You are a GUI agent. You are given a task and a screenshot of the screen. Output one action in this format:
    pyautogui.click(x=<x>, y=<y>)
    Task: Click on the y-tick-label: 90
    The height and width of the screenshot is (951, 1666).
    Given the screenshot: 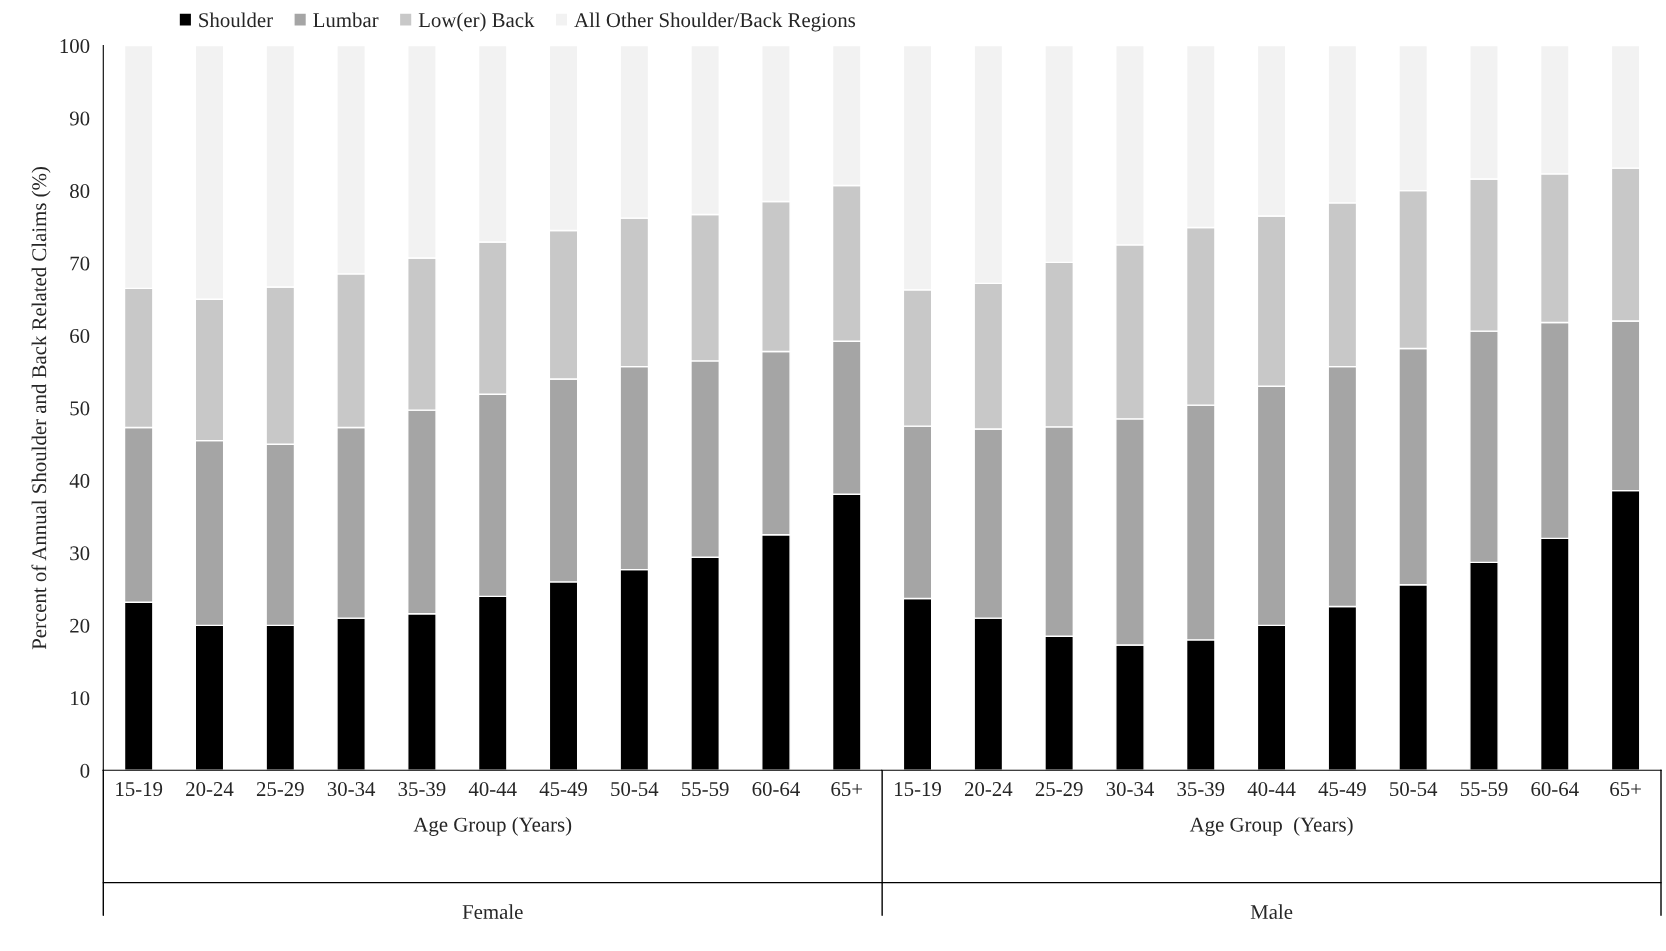 What is the action you would take?
    pyautogui.click(x=79, y=118)
    